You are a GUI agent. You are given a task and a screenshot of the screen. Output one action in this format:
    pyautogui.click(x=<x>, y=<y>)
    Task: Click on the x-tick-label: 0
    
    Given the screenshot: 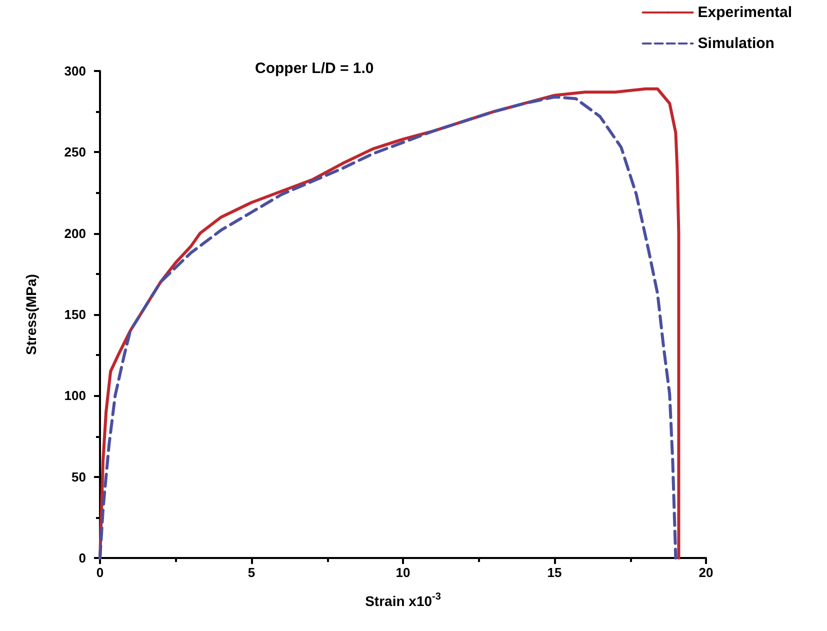 What is the action you would take?
    pyautogui.click(x=100, y=572)
    